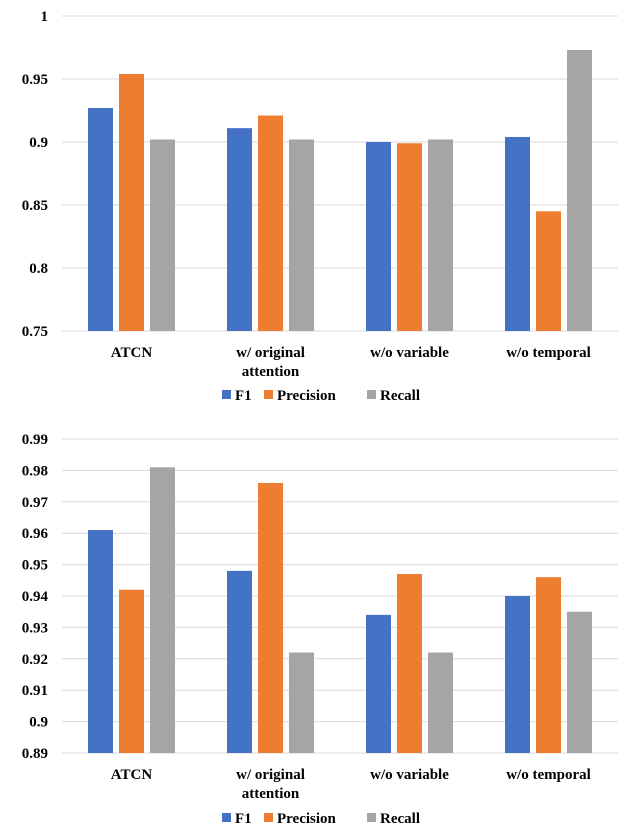  What do you see at coordinates (35, 503) in the screenshot?
I see `y-tick-label: 0.97` at bounding box center [35, 503].